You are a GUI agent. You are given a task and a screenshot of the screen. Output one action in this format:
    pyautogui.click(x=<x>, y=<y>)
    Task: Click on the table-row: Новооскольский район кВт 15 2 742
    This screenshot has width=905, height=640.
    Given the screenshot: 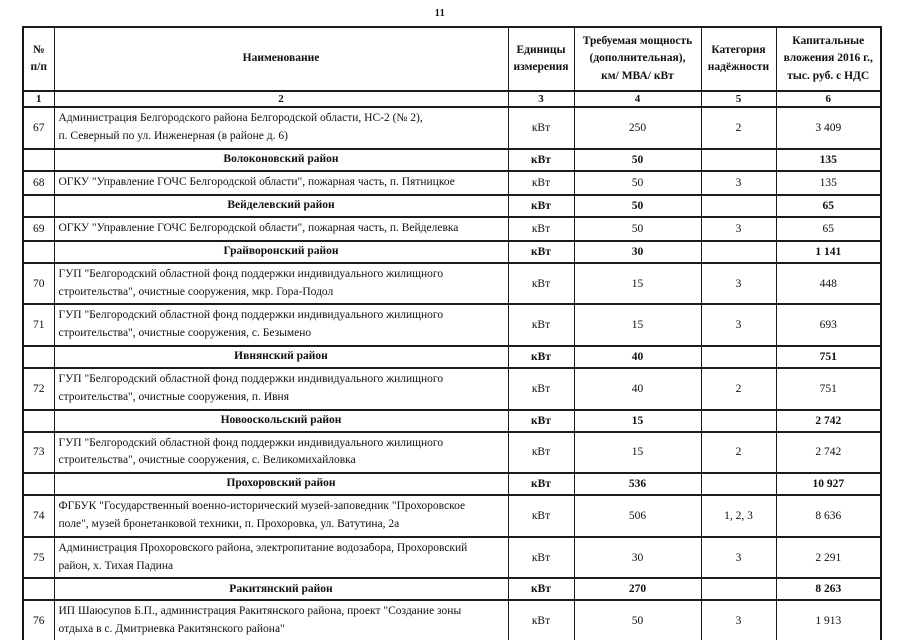 What is the action you would take?
    pyautogui.click(x=452, y=420)
    